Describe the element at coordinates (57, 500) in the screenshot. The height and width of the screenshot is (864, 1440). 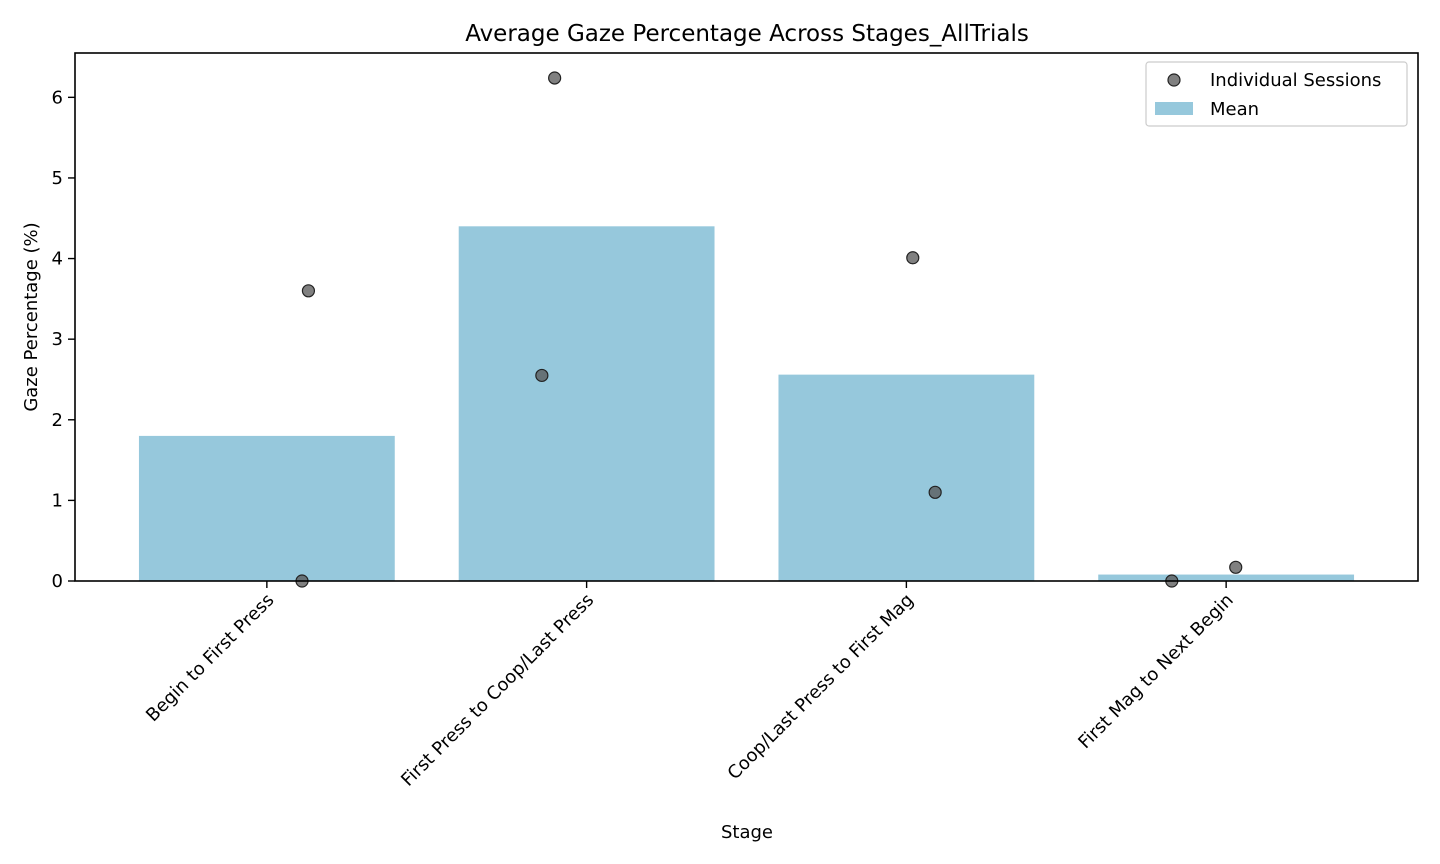
I see `y-tick-label-1: 1` at that location.